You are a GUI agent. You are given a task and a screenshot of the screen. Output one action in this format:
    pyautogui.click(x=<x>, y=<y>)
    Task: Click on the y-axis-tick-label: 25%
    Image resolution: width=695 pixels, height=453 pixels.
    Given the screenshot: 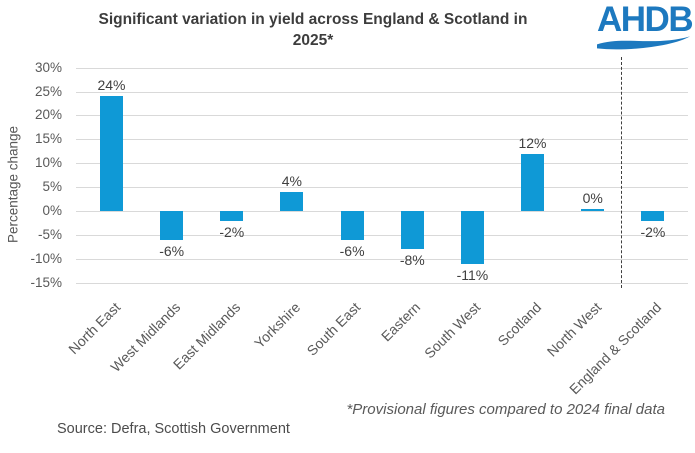 What is the action you would take?
    pyautogui.click(x=48, y=91)
    